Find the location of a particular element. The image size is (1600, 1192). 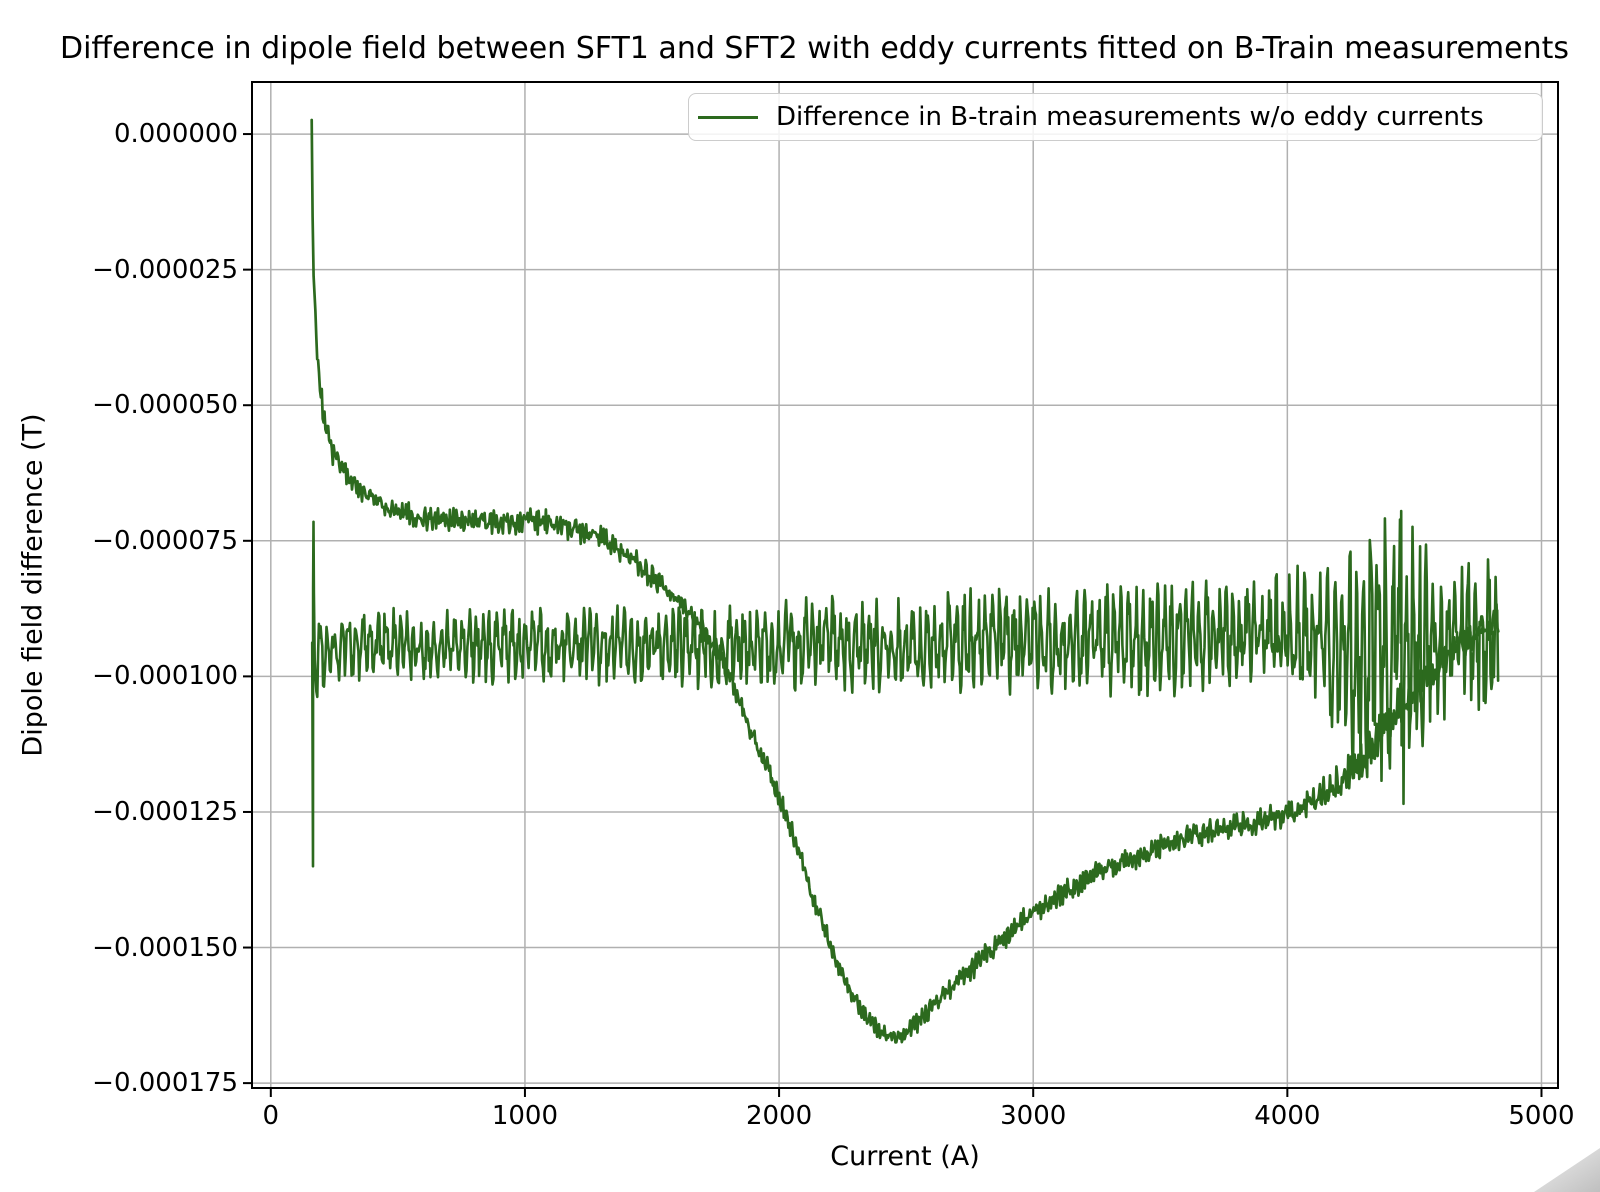

y-axis-label: Dipole field difference (T) is located at coordinates (33, 585).